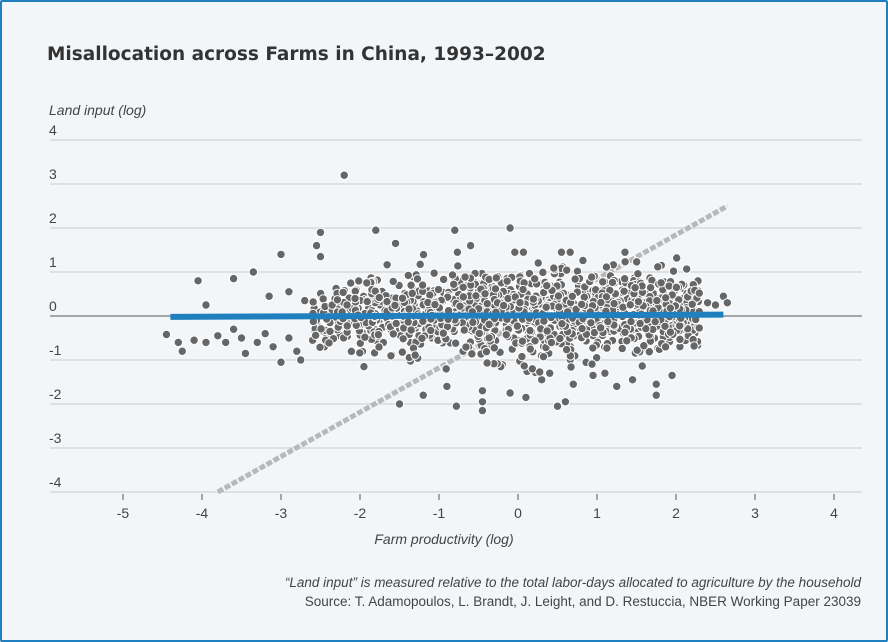 The height and width of the screenshot is (642, 888). I want to click on y-tick-label: -4, so click(55, 482).